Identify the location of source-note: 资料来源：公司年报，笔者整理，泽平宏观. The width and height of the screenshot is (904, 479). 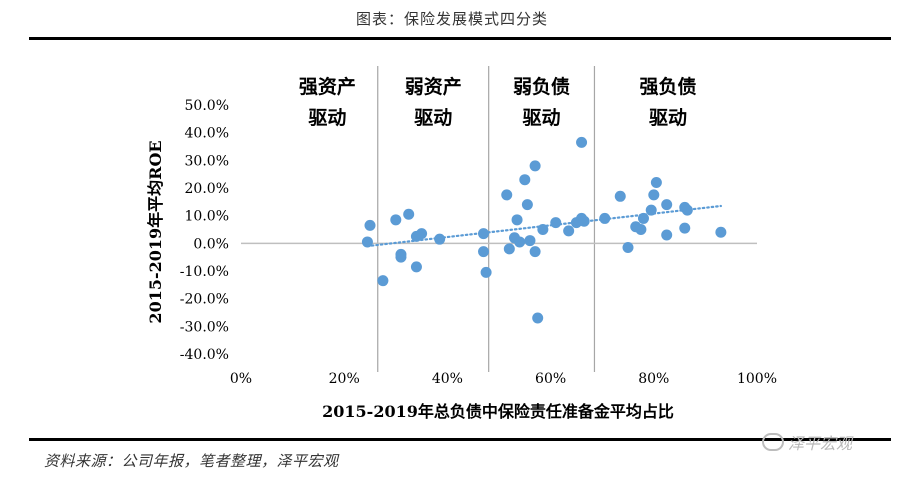
(191, 461).